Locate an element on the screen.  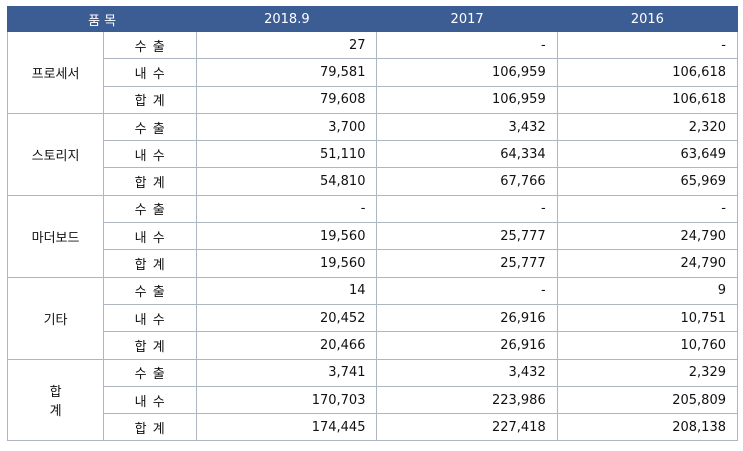
header-col-2018-9: 2018.9 is located at coordinates (287, 19).